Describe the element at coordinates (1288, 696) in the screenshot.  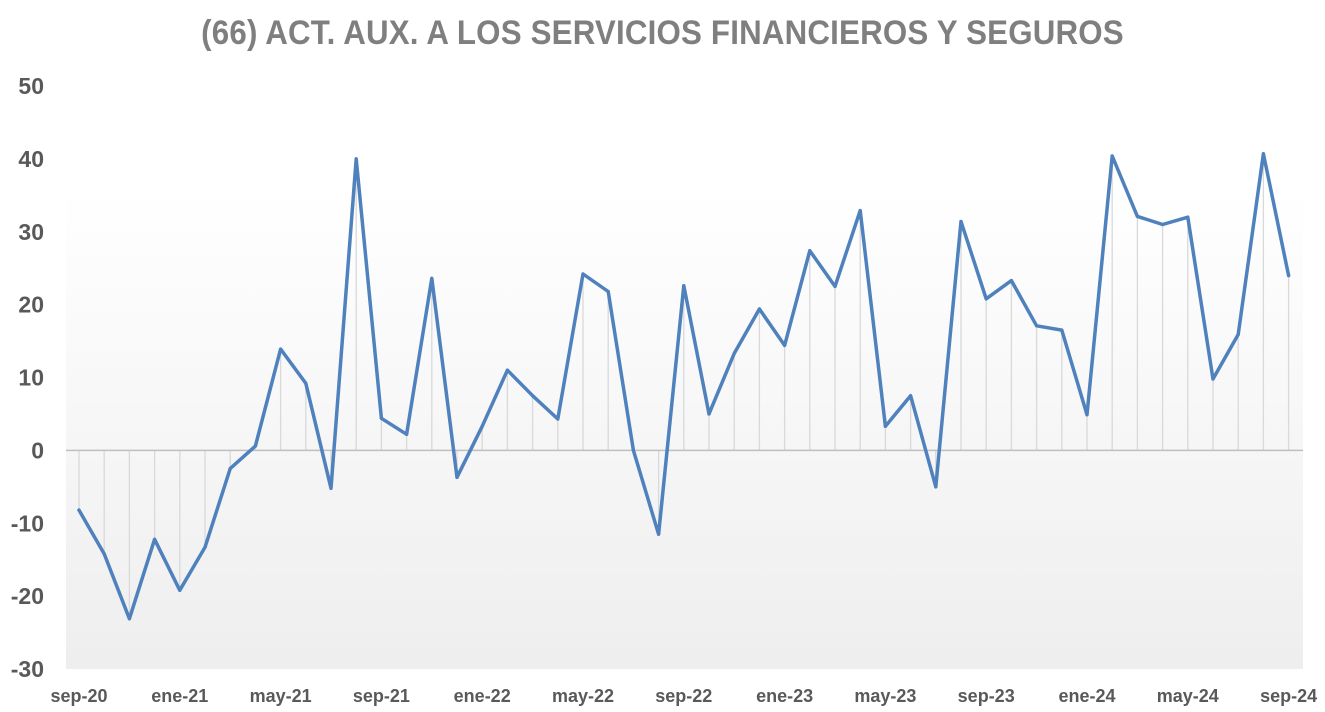
I see `x-tick-label: sep-24` at that location.